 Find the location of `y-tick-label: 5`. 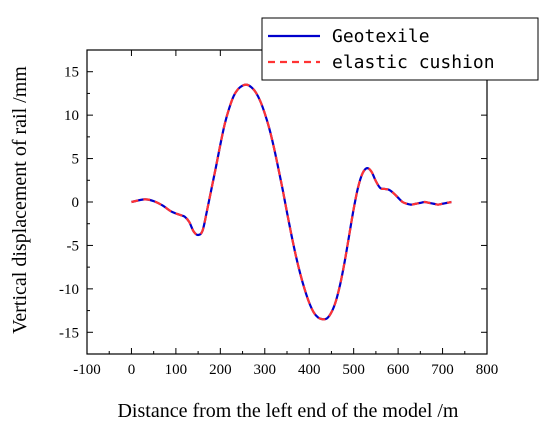

y-tick-label: 5 is located at coordinates (76, 160).